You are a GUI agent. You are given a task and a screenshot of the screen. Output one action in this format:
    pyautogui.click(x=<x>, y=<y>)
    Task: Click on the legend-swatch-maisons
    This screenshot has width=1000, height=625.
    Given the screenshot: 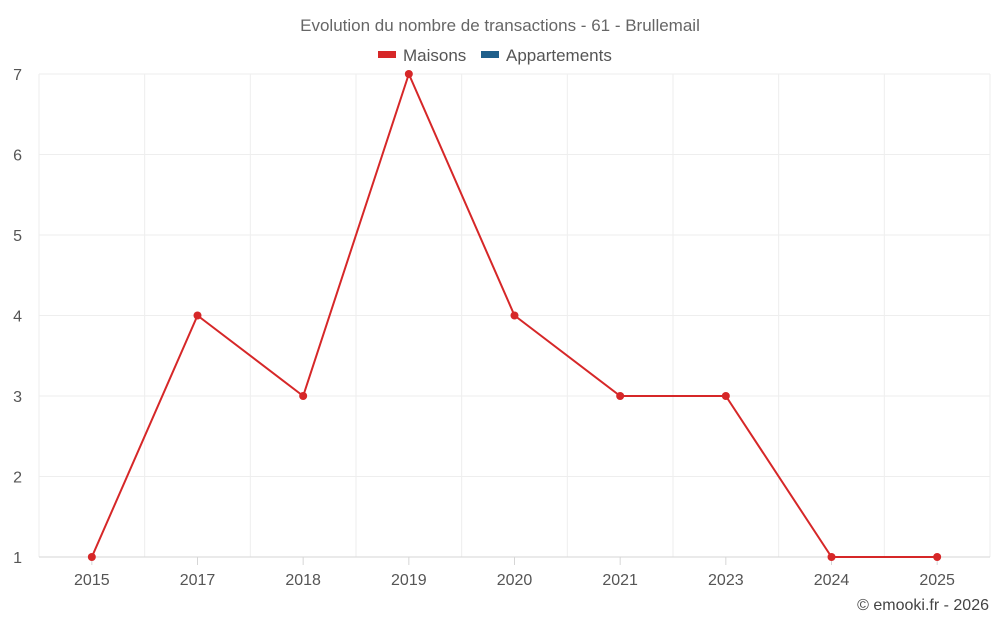 What is the action you would take?
    pyautogui.click(x=387, y=54)
    